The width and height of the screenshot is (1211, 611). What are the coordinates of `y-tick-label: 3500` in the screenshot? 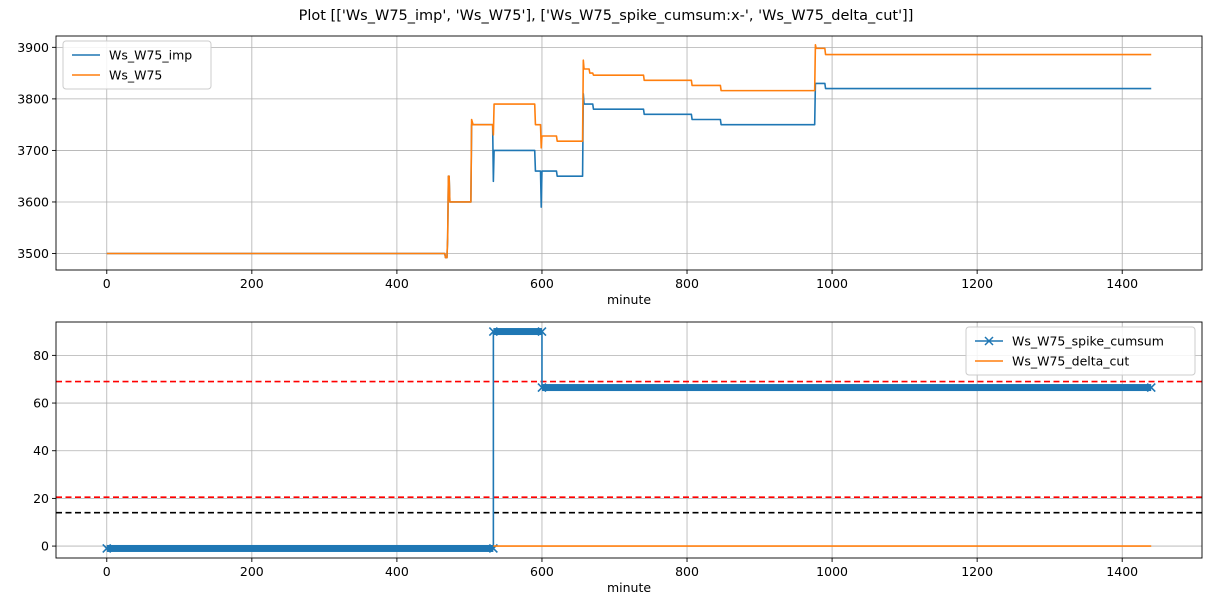 It's located at (33, 253).